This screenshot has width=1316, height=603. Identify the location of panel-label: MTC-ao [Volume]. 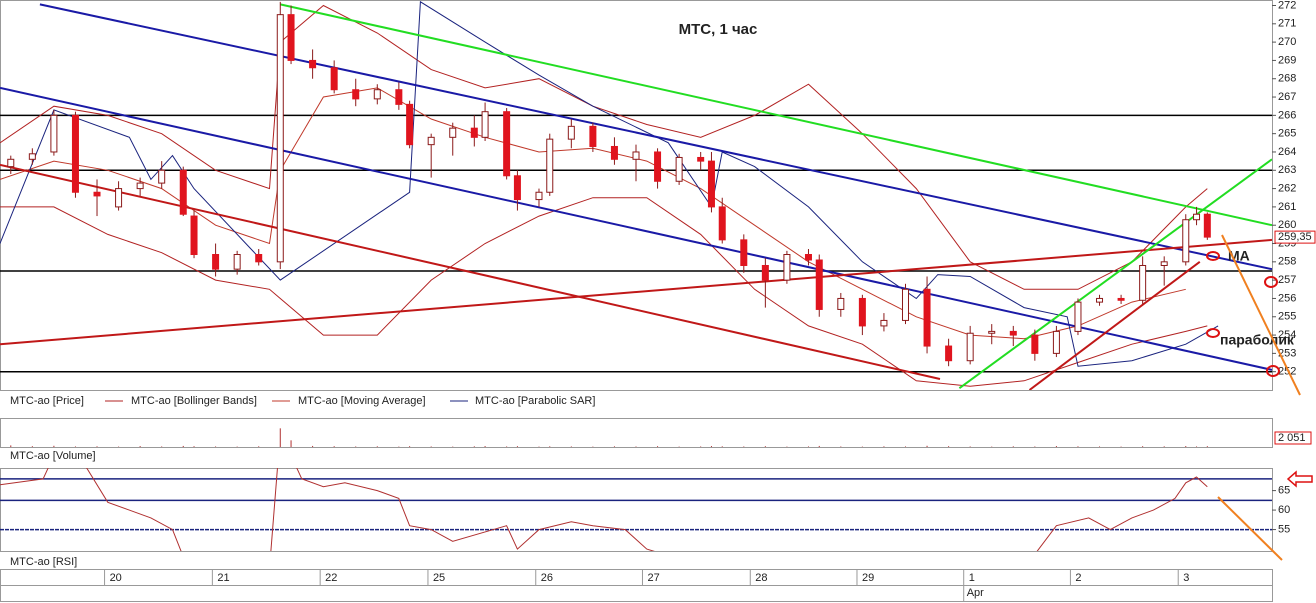
(53, 456).